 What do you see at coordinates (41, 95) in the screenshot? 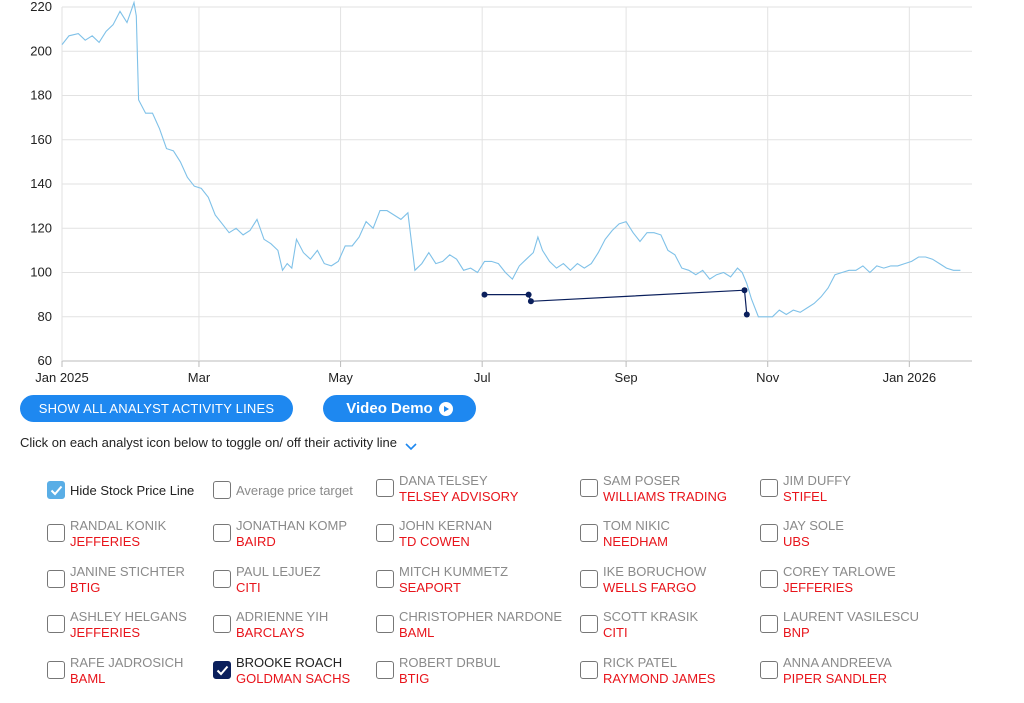
I see `y-tick-label: 180` at bounding box center [41, 95].